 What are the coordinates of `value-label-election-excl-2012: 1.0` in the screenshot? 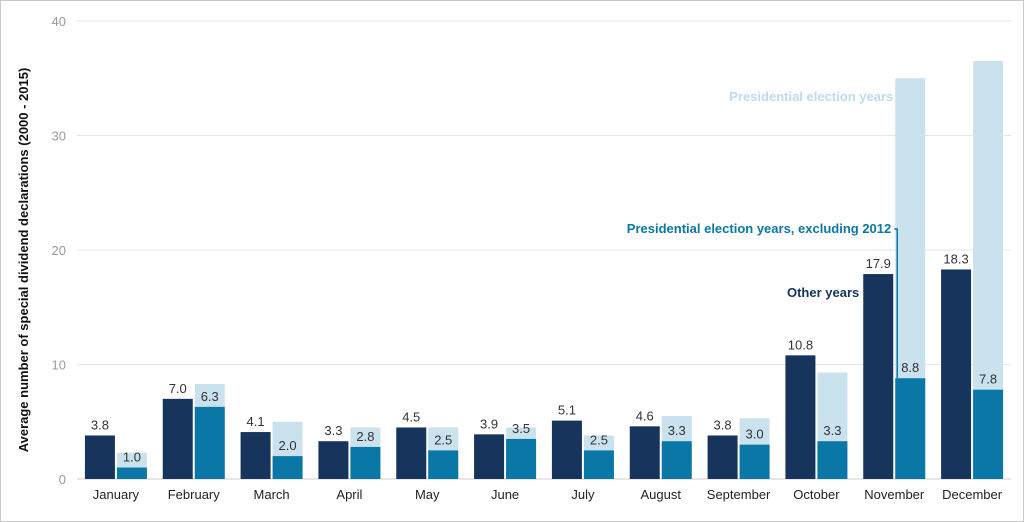 It's located at (132, 457).